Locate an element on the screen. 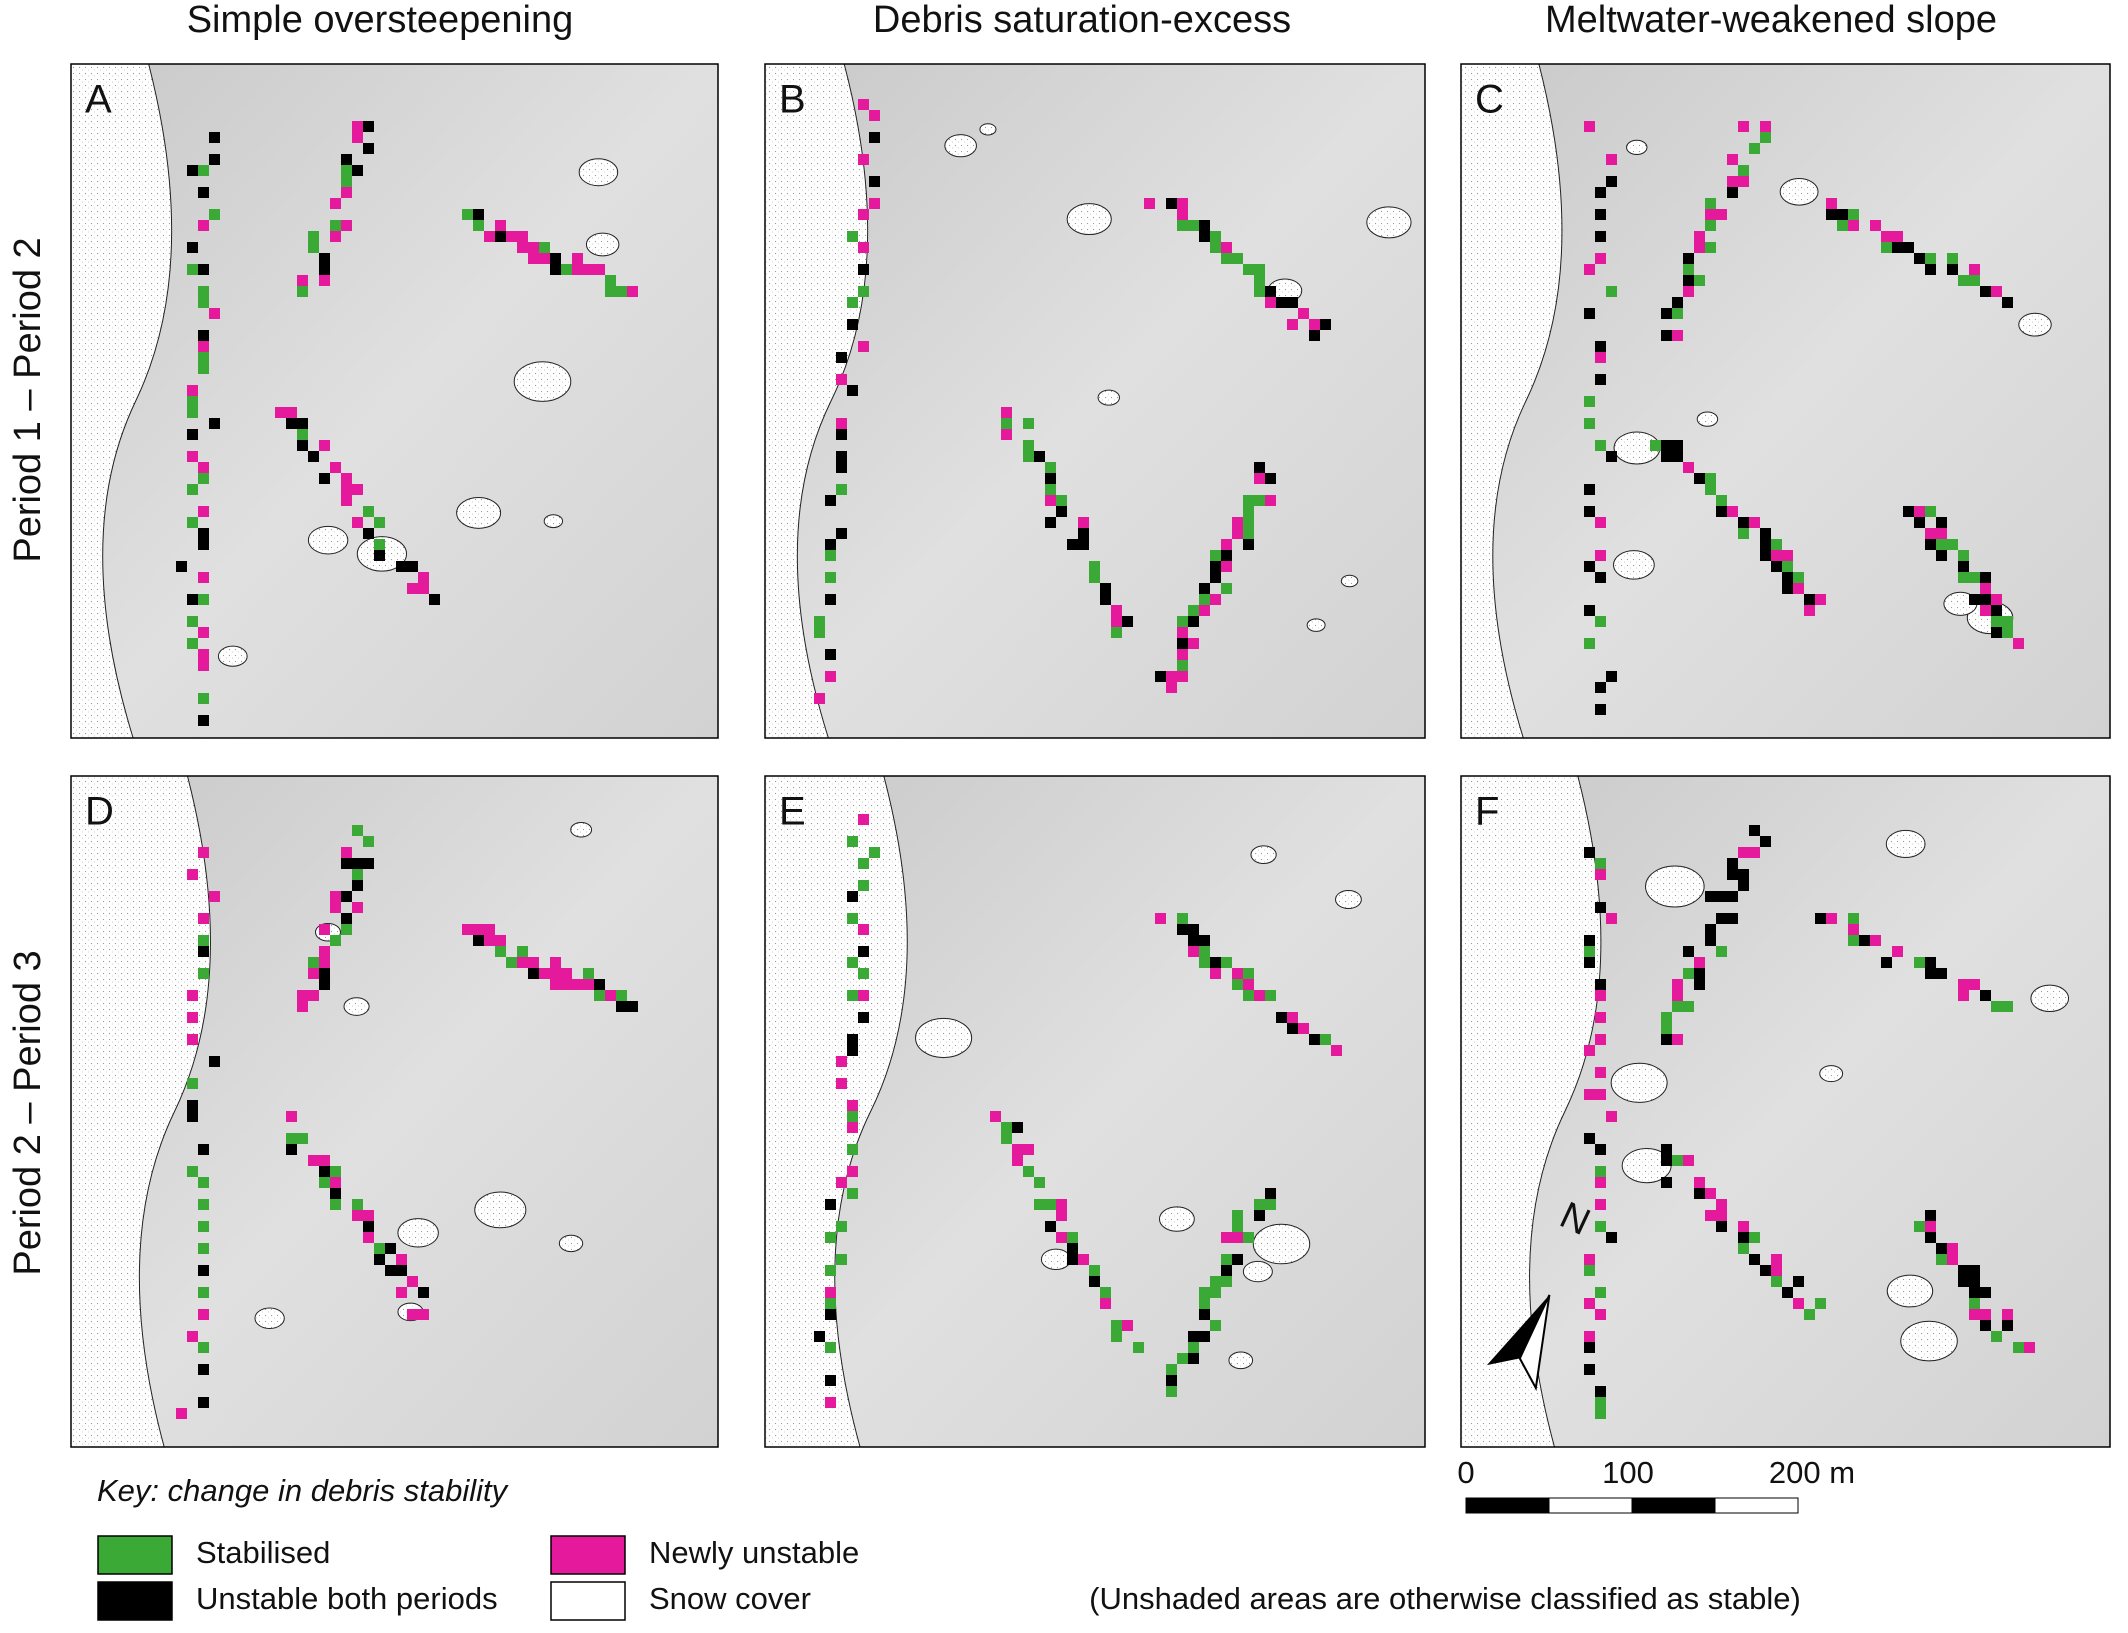 The image size is (2128, 1633). snow-area is located at coordinates (1511, 401).